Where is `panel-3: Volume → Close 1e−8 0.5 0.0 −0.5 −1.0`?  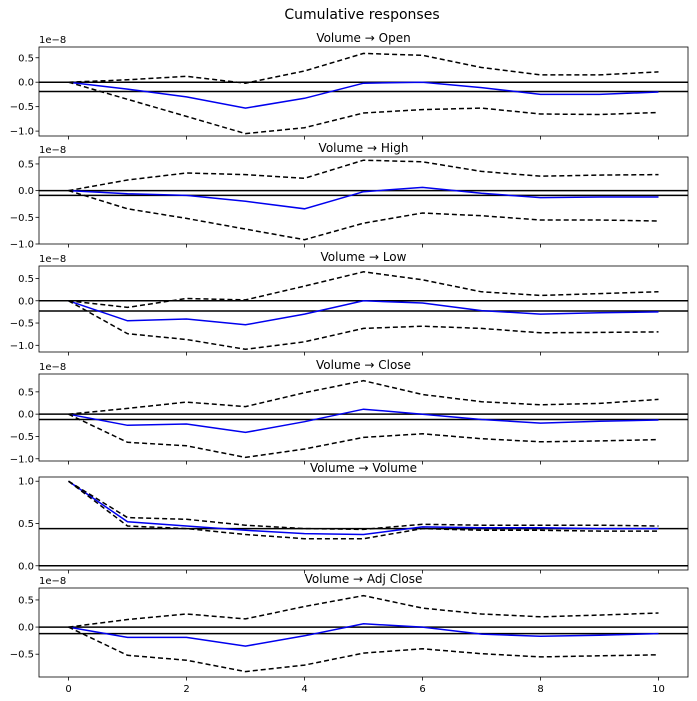
panel-3: Volume → Close 1e−8 0.5 0.0 −0.5 −1.0 is located at coordinates (349, 411).